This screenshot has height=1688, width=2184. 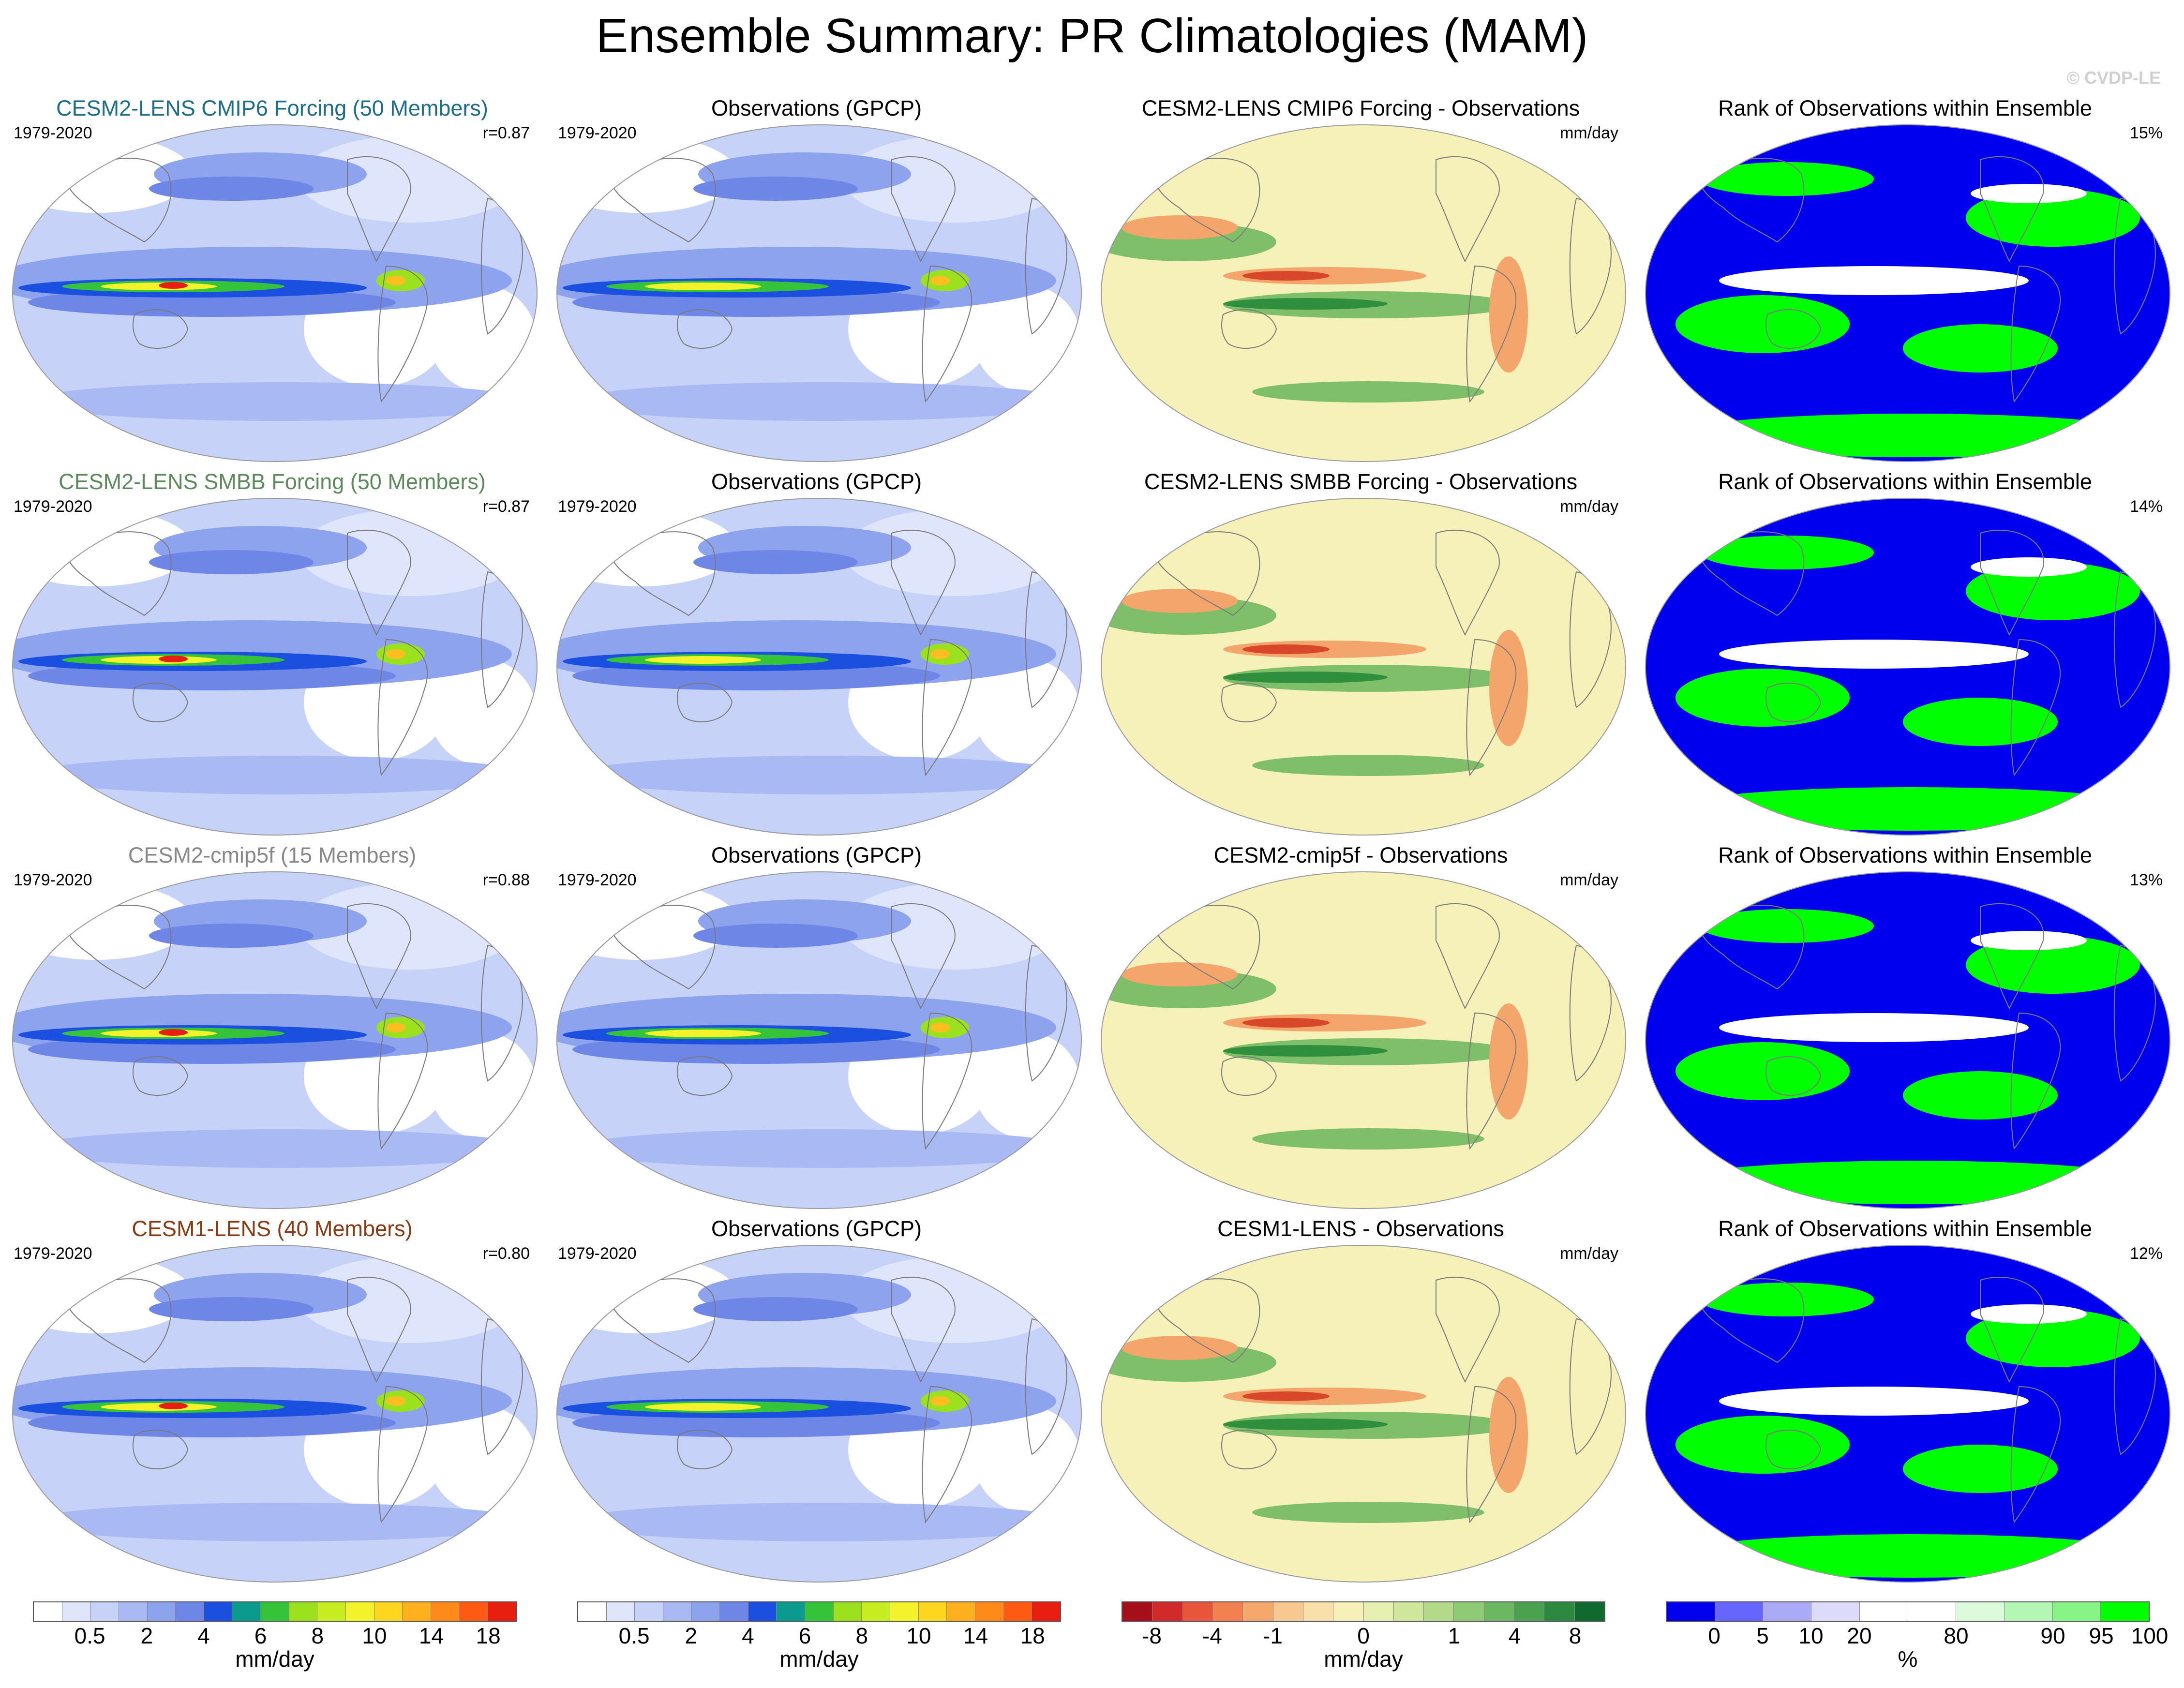 What do you see at coordinates (1917, 1635) in the screenshot?
I see `colorbar-ticks-rank: 0 5 10 20 80 90 95 100` at bounding box center [1917, 1635].